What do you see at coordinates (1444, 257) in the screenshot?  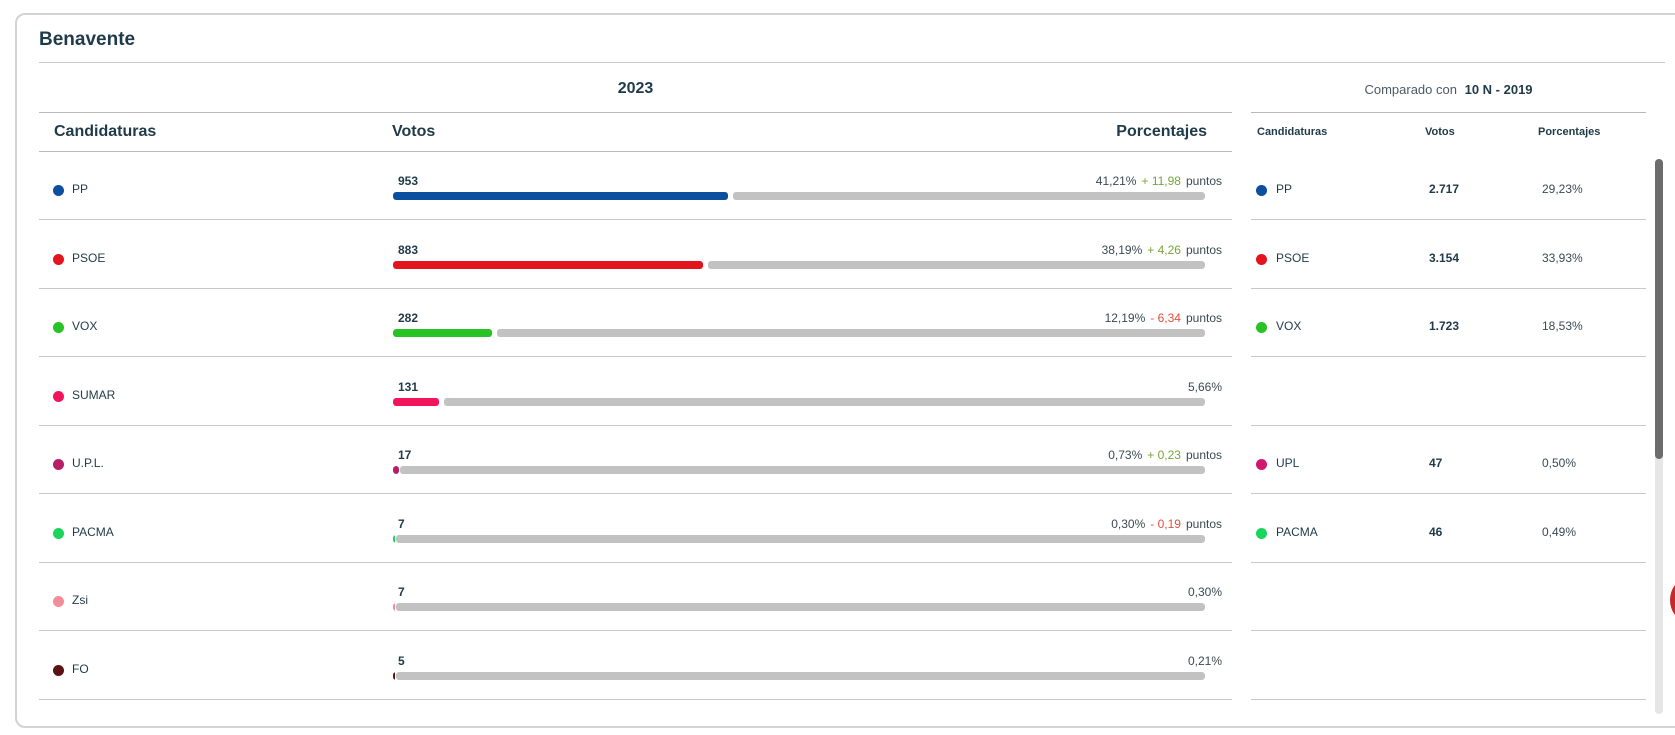 I see `compare-party-votes: 3.154` at bounding box center [1444, 257].